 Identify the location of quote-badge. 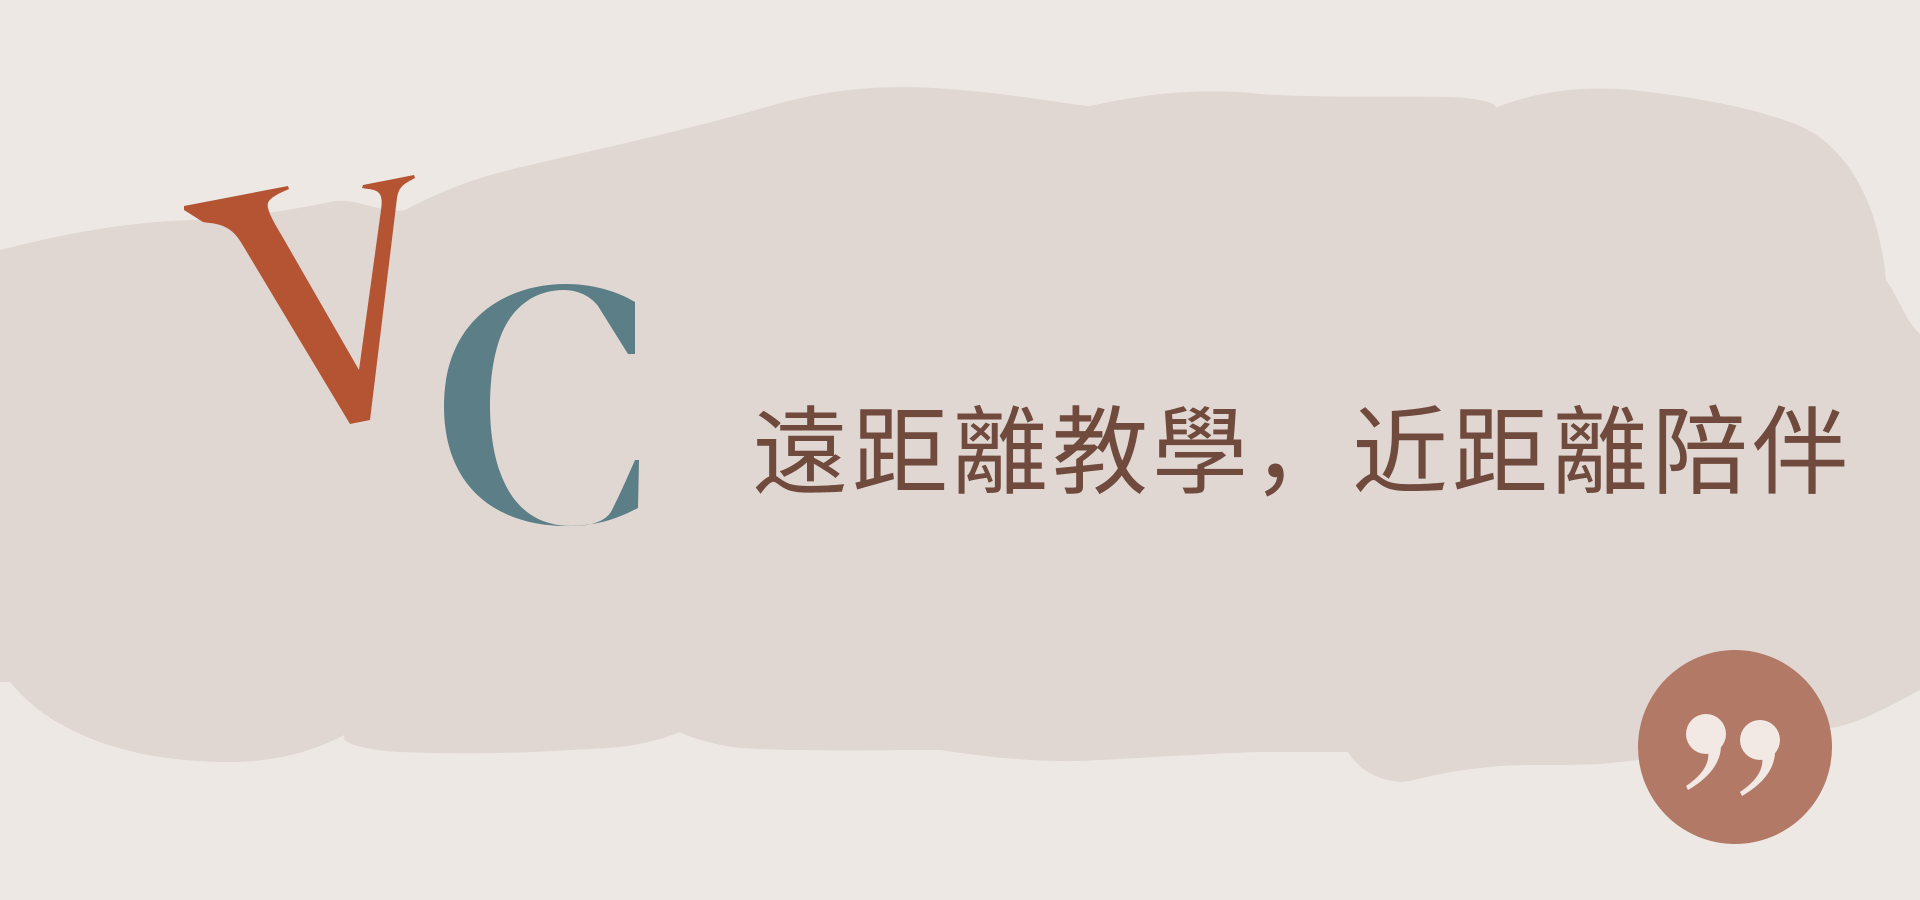
(1735, 747).